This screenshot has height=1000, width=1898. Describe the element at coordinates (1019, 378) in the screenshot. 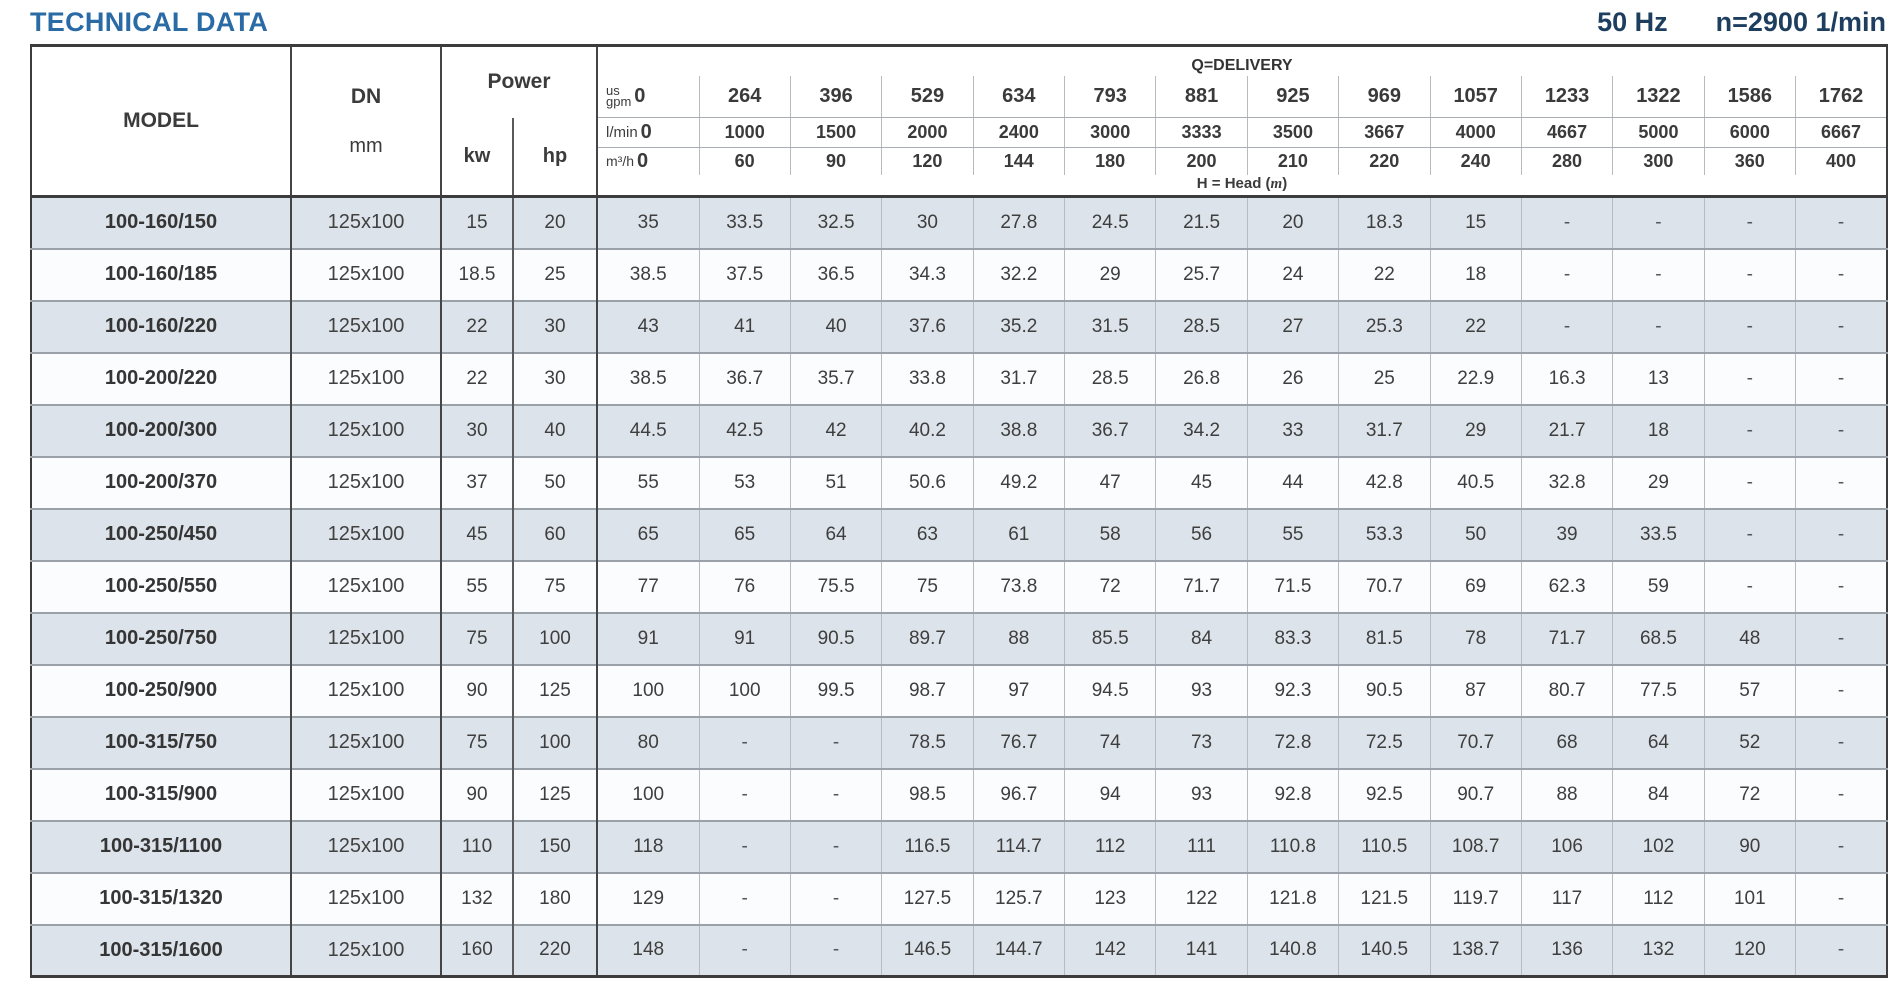

I see `head-cell: 31.7` at that location.